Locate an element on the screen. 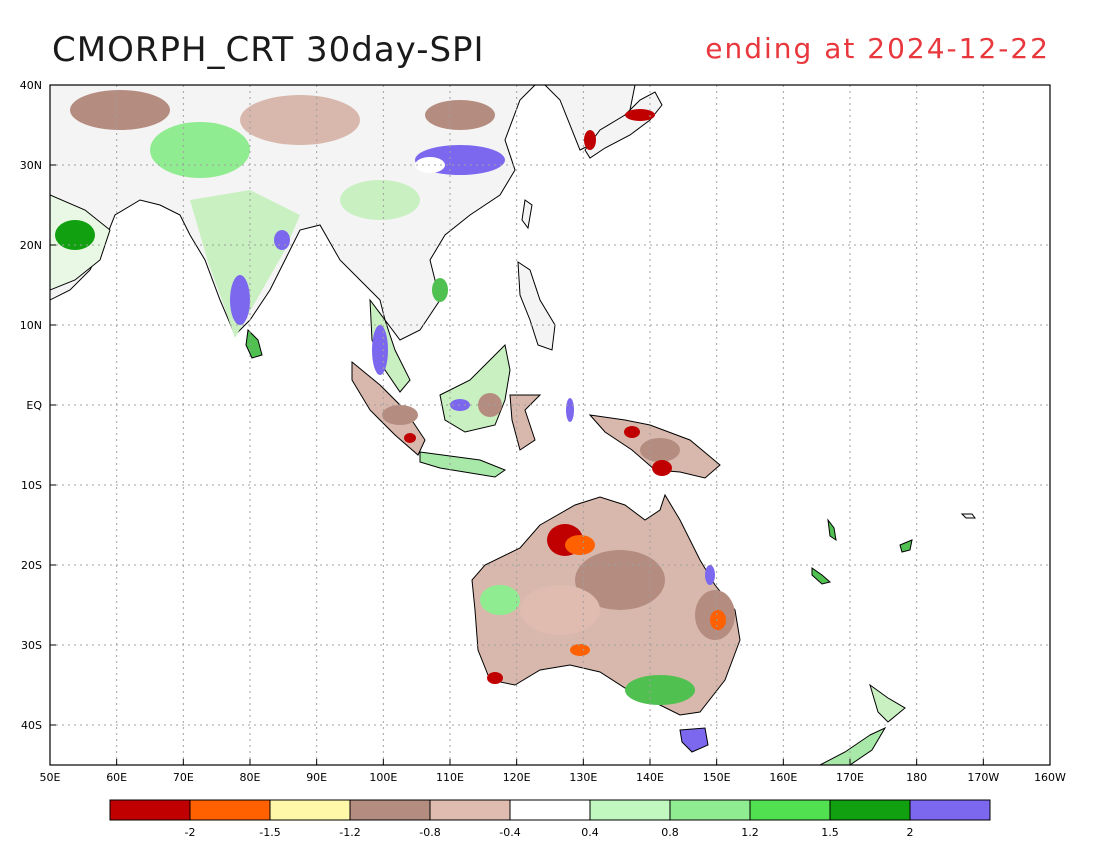  longitude-tick-label: 60E is located at coordinates (116, 777).